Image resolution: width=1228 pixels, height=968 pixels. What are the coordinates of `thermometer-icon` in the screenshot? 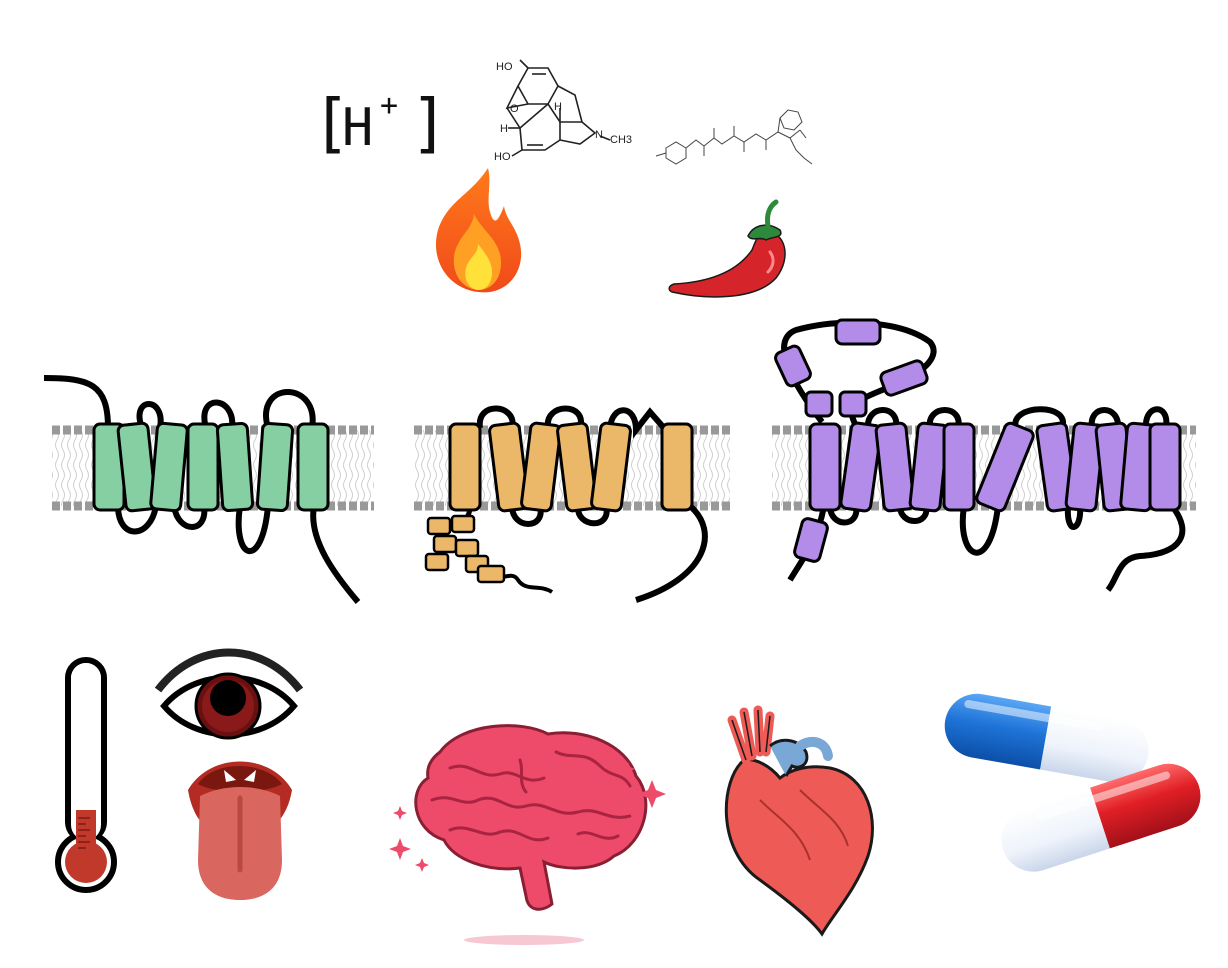 It's located at (86, 775).